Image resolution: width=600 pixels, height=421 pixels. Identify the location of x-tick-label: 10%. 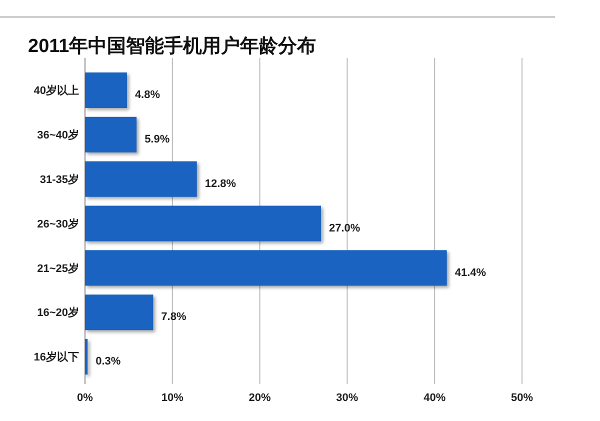
(172, 398).